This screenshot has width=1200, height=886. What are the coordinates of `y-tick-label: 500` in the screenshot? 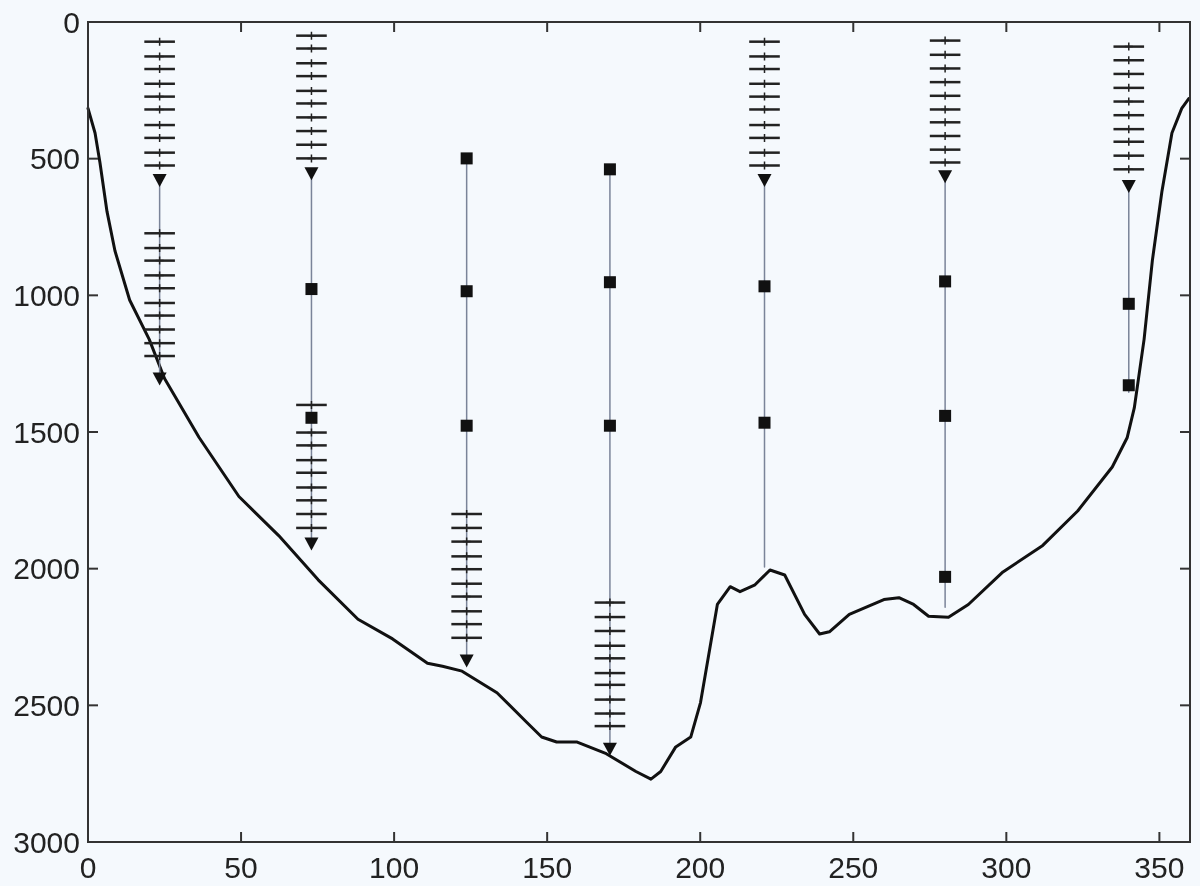 It's located at (54, 159).